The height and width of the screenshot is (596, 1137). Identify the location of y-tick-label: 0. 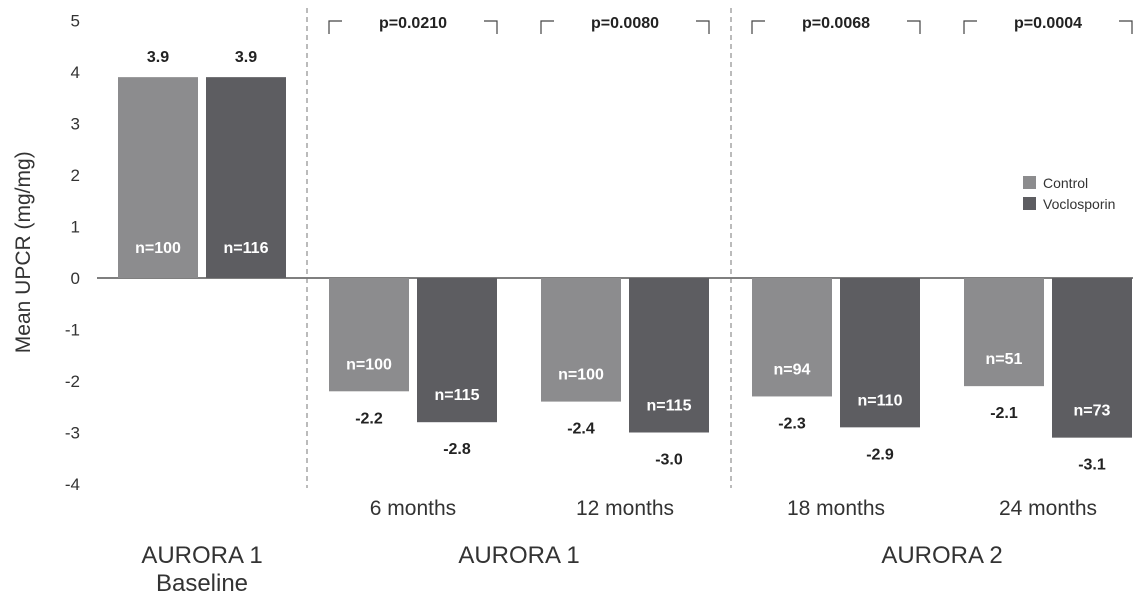
(75, 278).